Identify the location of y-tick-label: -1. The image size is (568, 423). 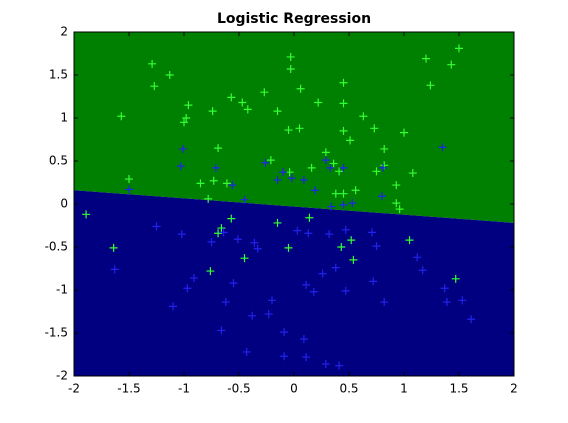
(62, 290).